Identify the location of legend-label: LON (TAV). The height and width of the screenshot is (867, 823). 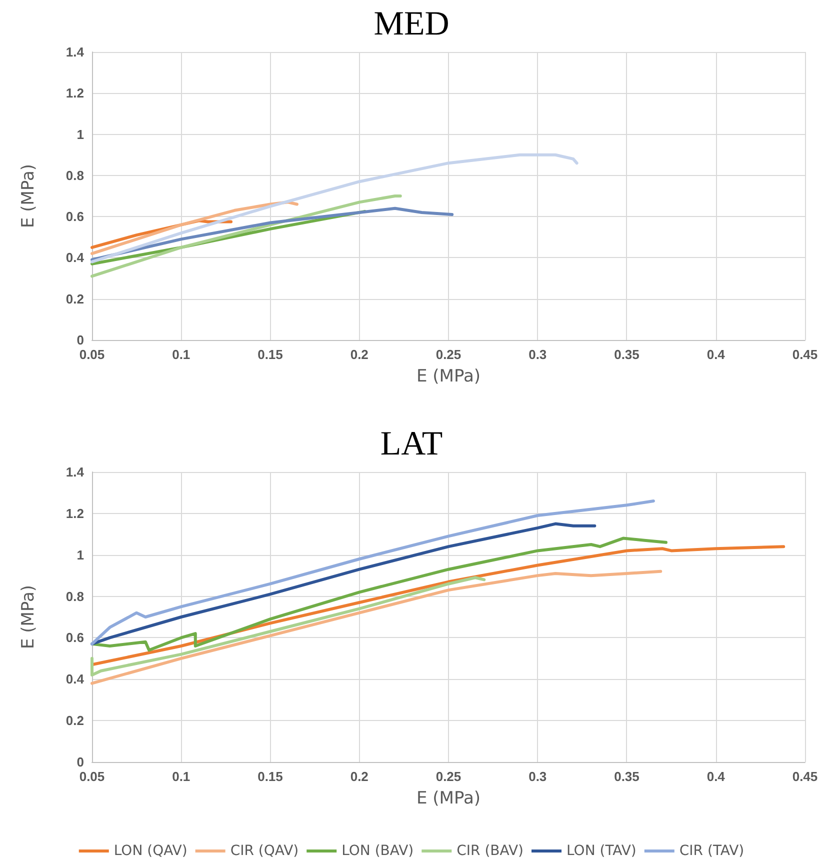
(601, 851).